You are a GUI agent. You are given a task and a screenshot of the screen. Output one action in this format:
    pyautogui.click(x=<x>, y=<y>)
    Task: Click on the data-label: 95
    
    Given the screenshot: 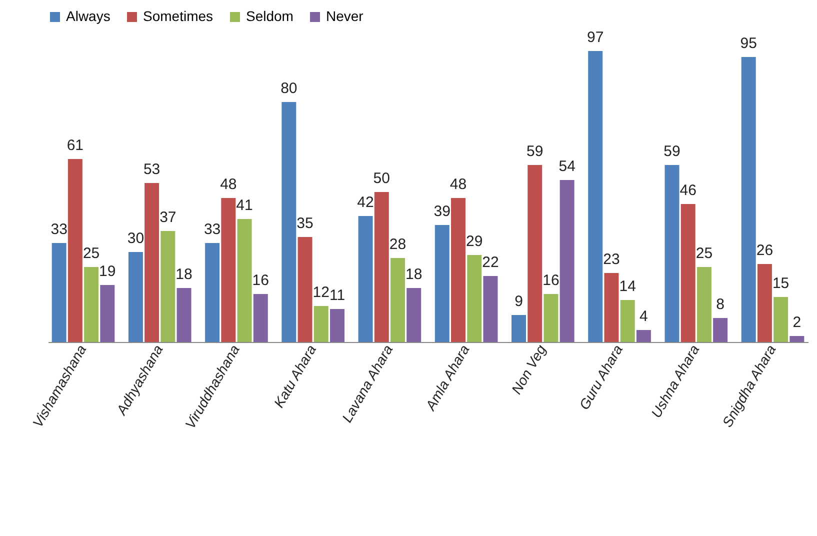 What is the action you would take?
    pyautogui.click(x=748, y=43)
    